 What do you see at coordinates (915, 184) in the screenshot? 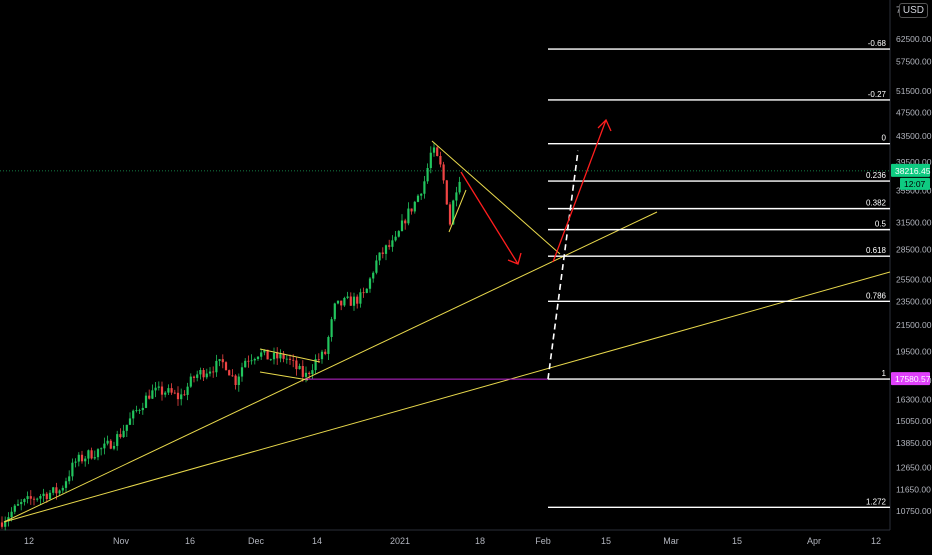
I see `countdown-value: 12:07` at bounding box center [915, 184].